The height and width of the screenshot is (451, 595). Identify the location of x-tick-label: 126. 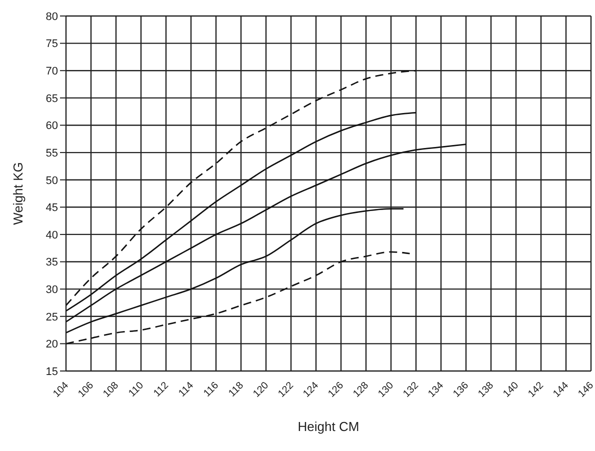
(336, 390).